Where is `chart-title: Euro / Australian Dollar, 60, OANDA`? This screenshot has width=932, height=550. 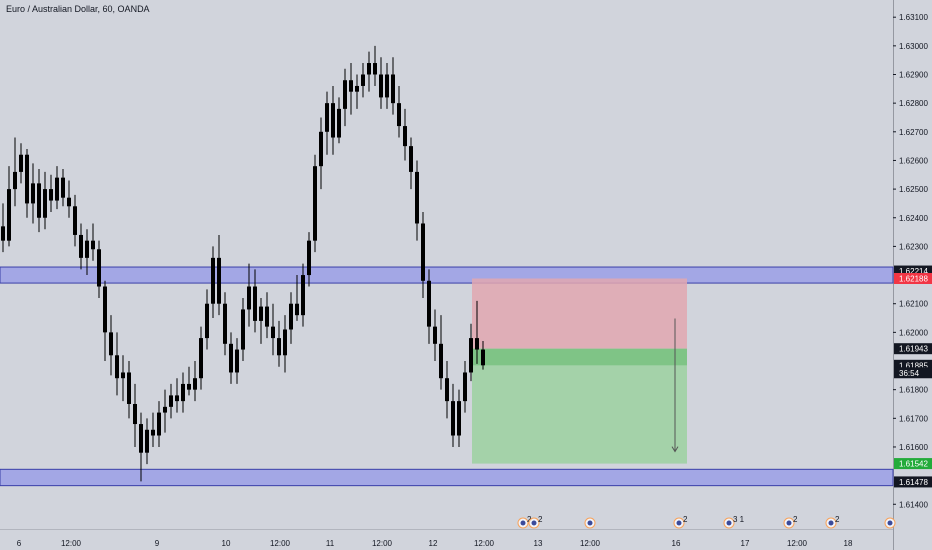 chart-title: Euro / Australian Dollar, 60, OANDA is located at coordinates (78, 9).